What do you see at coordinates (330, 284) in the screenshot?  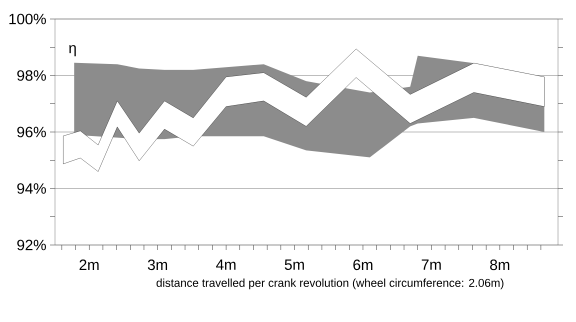 I see `x-axis-title: distance travelled per crank revolution (wheel circumference: 2.06m)` at bounding box center [330, 284].